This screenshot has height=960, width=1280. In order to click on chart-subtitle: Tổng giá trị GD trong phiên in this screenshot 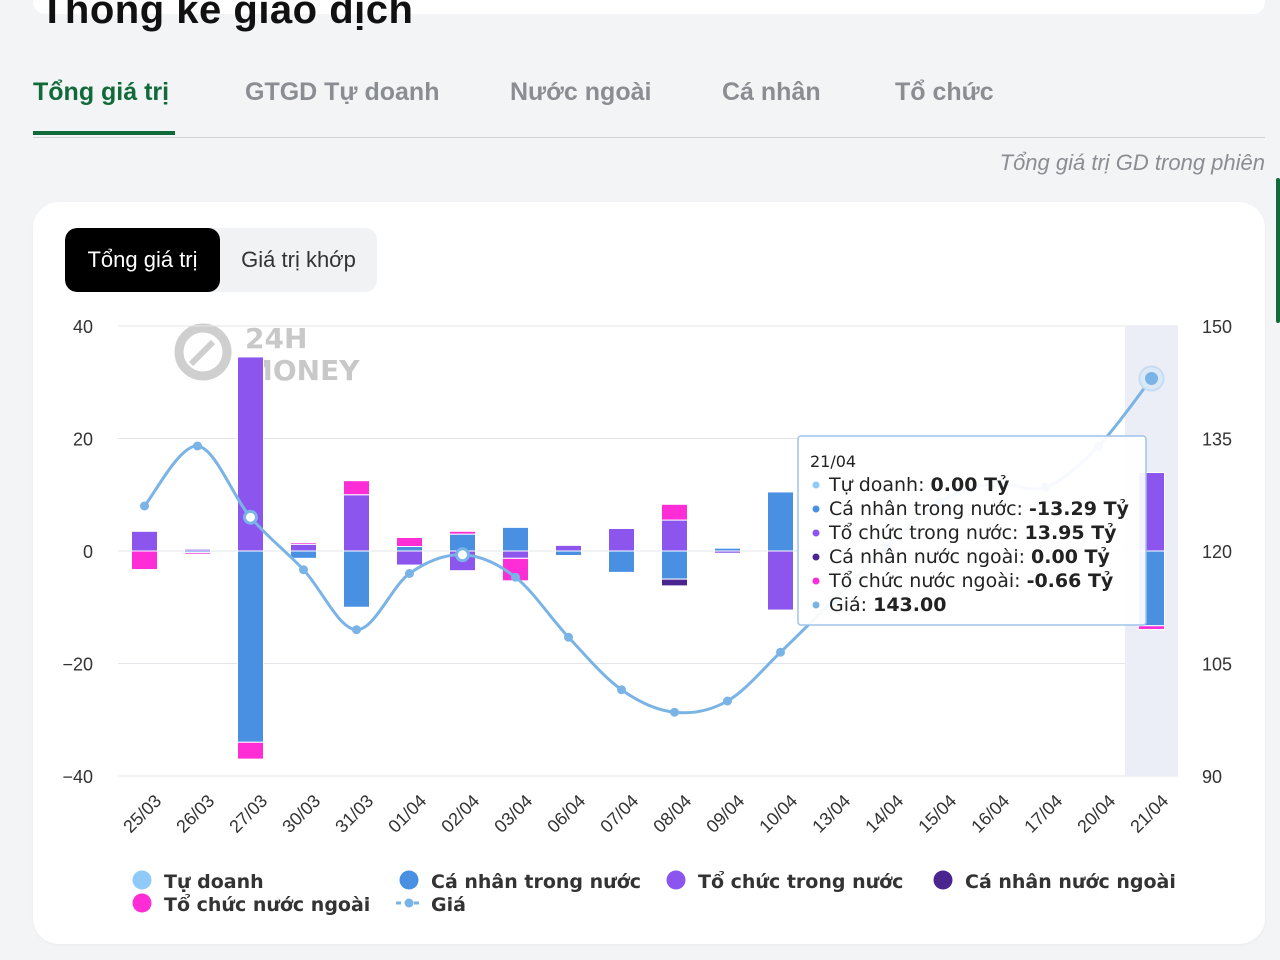, I will do `click(1132, 162)`.